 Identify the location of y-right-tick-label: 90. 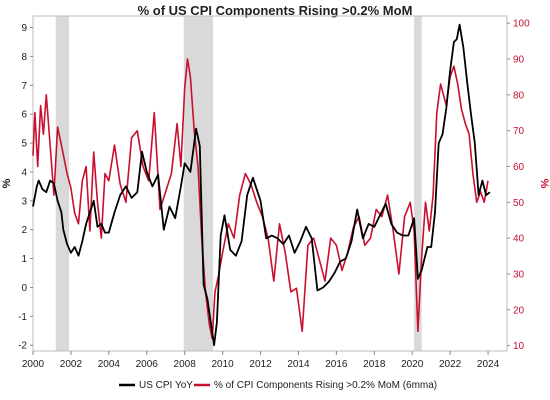
(519, 59).